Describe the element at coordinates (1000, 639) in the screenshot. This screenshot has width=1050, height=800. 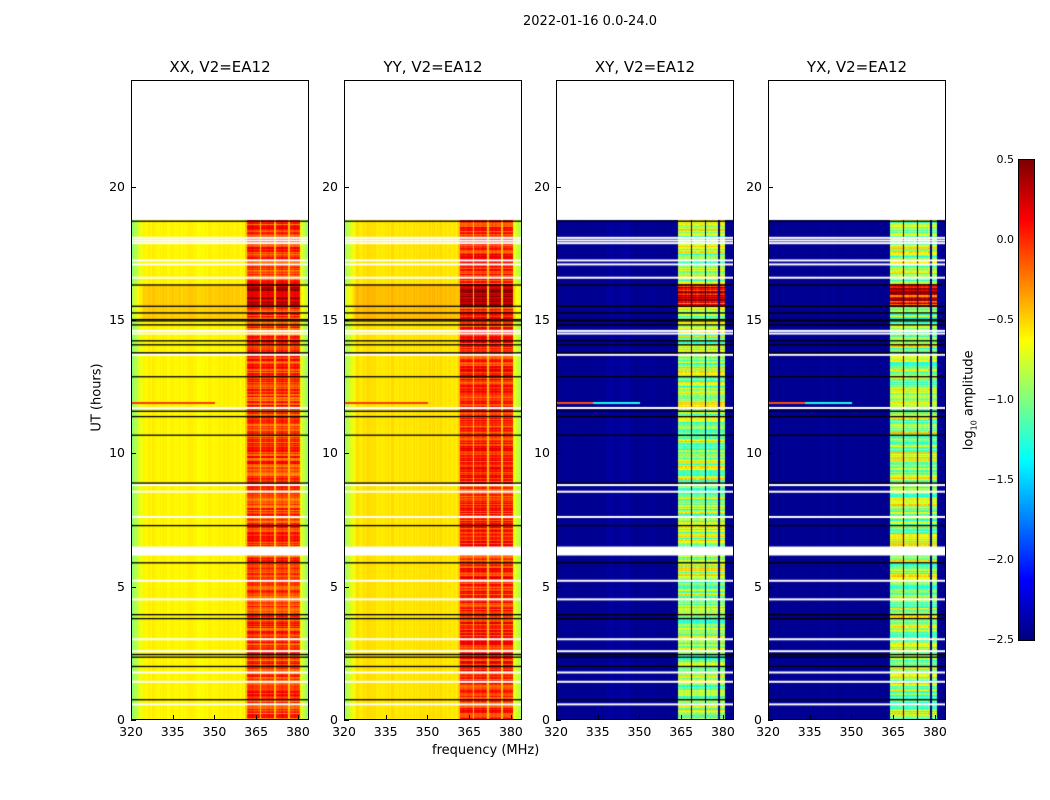
I see `colorbar-tick-label: −2.5` at that location.